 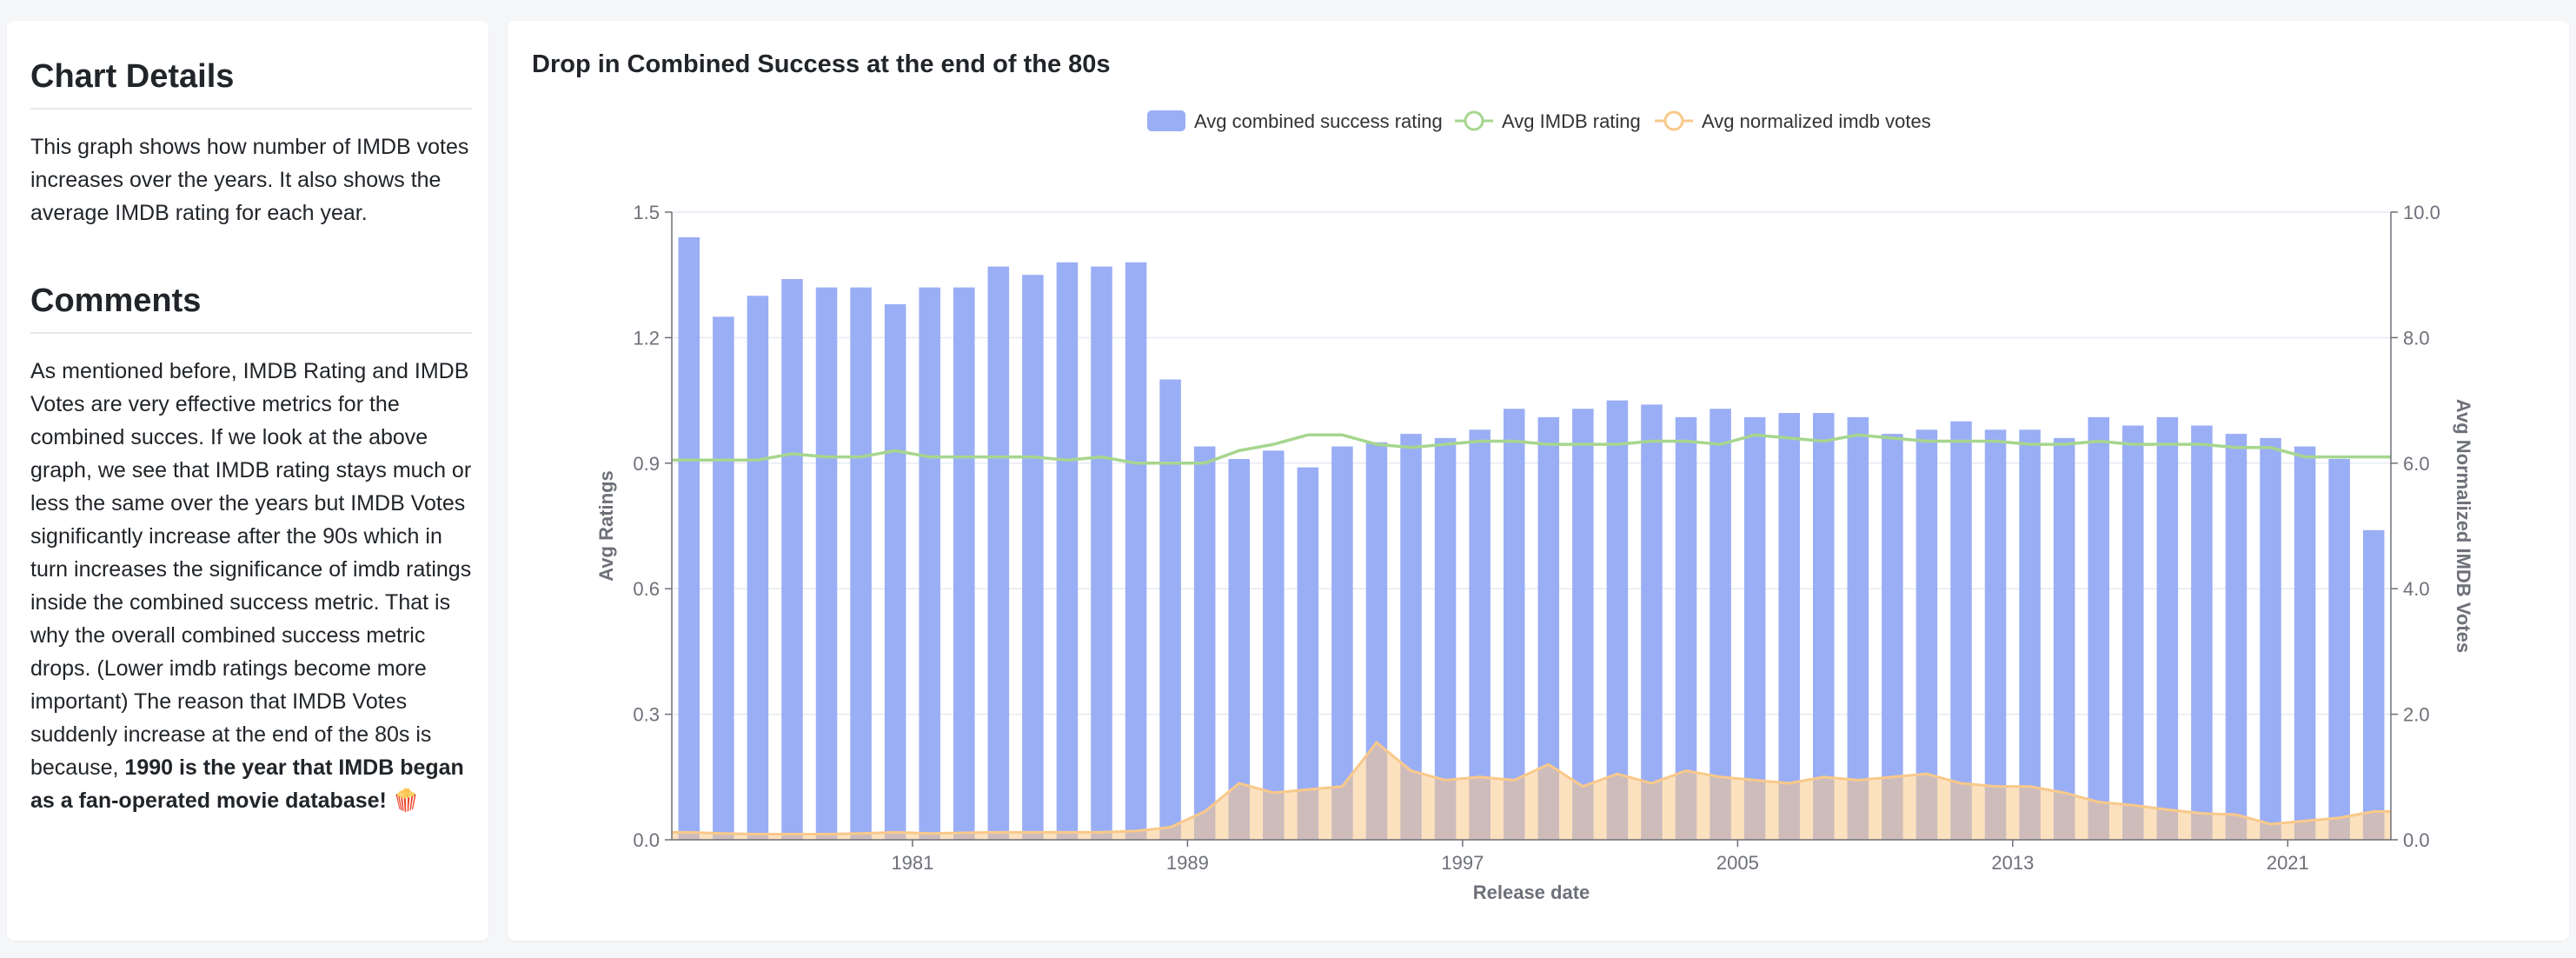 I want to click on comments-heading: Comments, so click(x=251, y=300).